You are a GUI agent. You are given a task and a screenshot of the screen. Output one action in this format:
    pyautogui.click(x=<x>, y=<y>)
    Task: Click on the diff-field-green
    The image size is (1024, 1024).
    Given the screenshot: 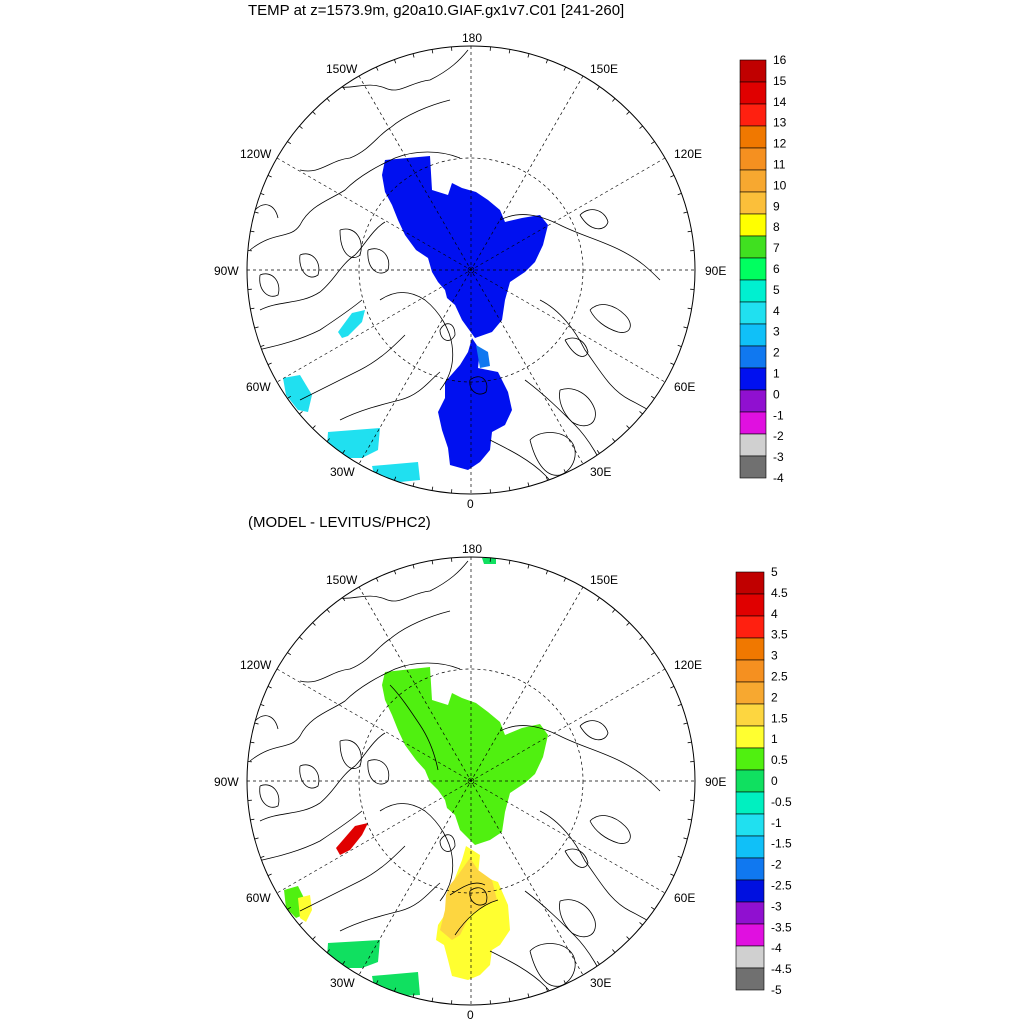 What is the action you would take?
    pyautogui.click(x=465, y=756)
    